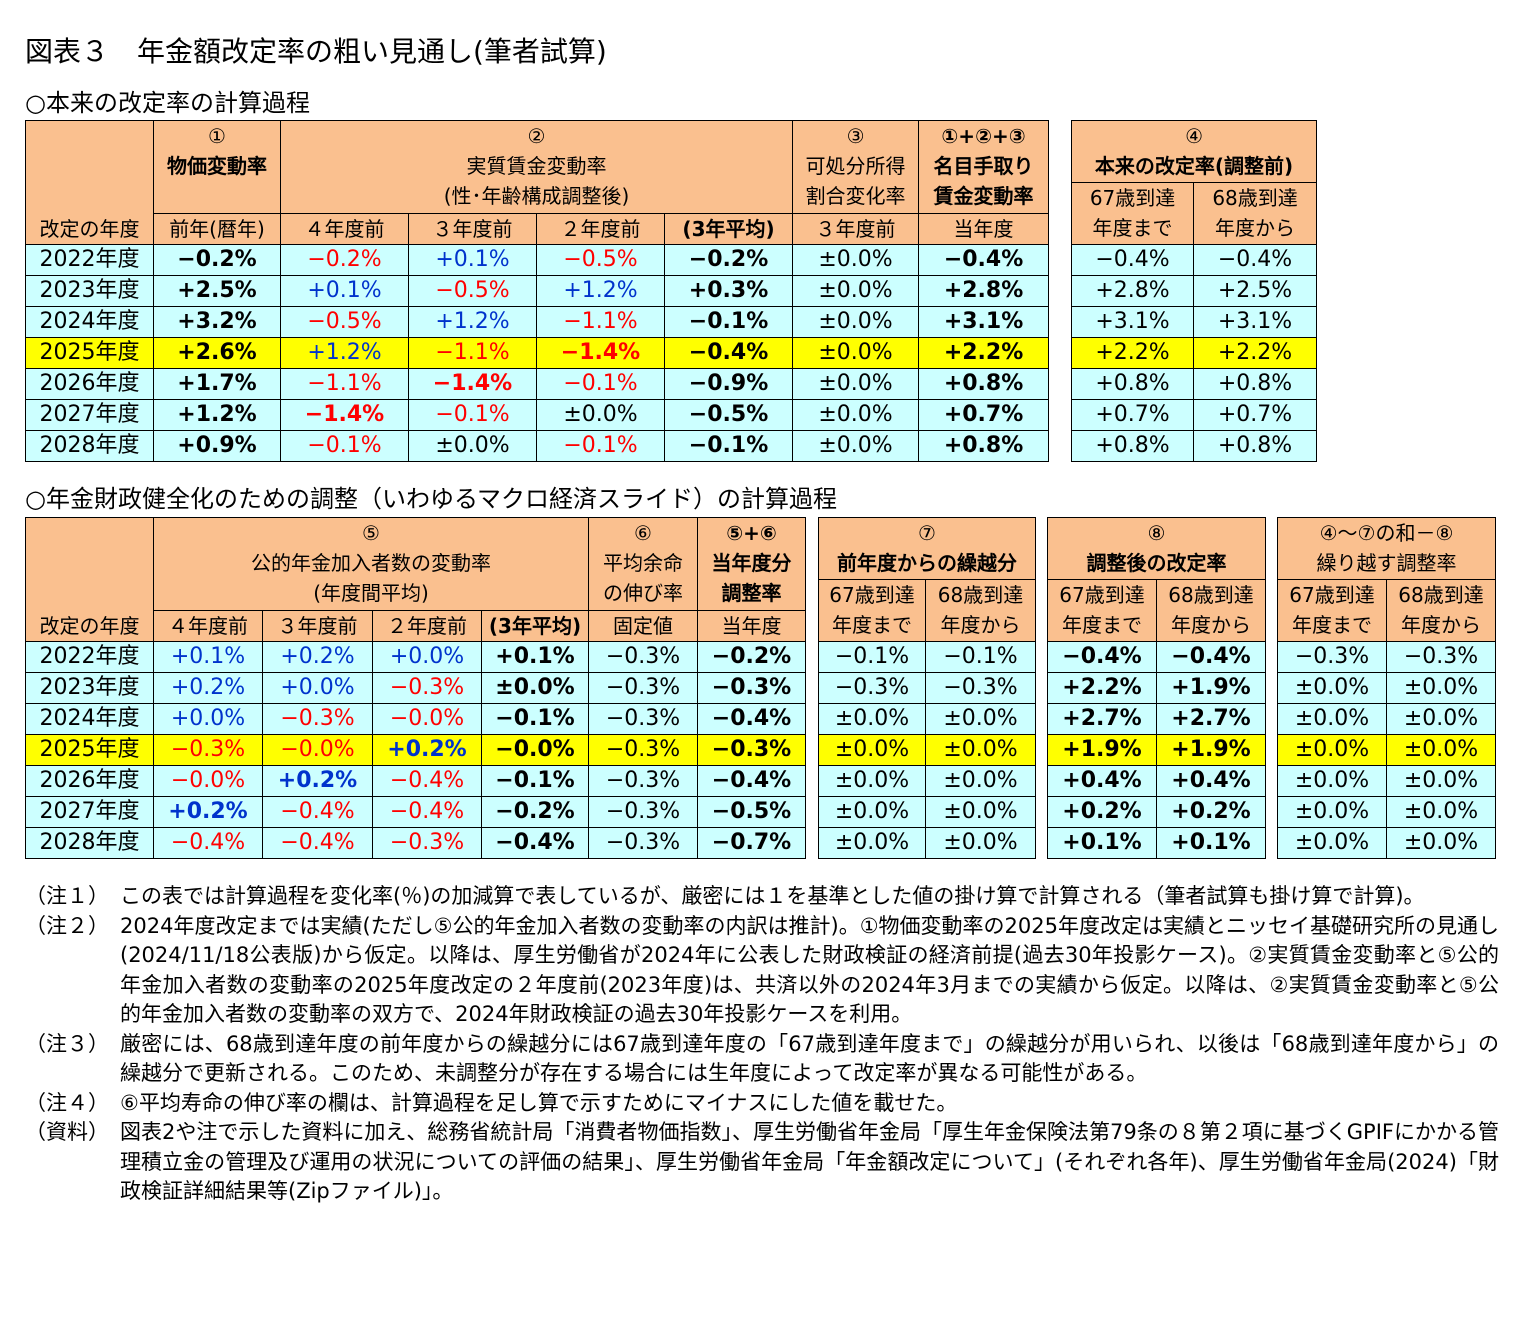 This screenshot has height=1342, width=1521. What do you see at coordinates (1102, 812) in the screenshot?
I see `cell: +0.2%` at bounding box center [1102, 812].